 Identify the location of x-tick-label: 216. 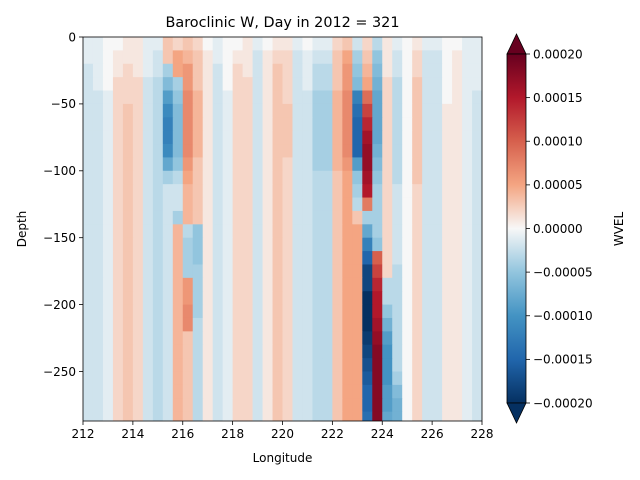
(182, 434).